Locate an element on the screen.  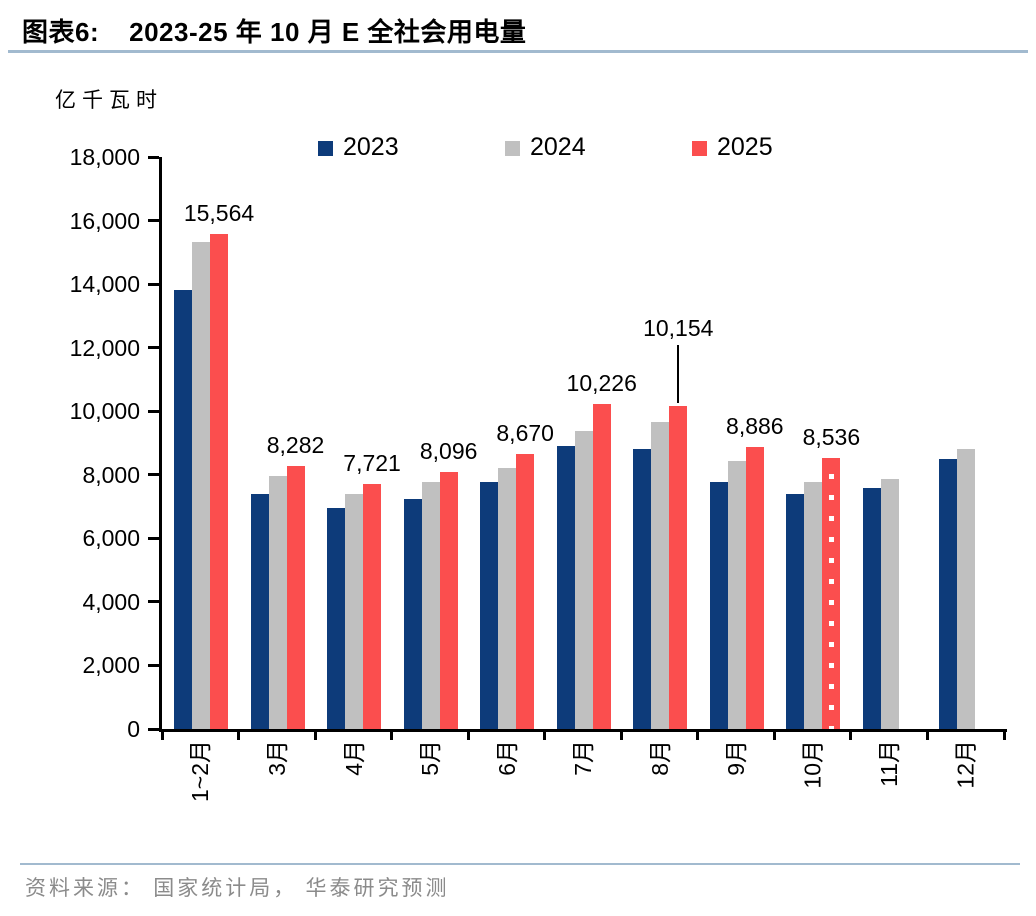
bar-2023-5月 is located at coordinates (412, 613).